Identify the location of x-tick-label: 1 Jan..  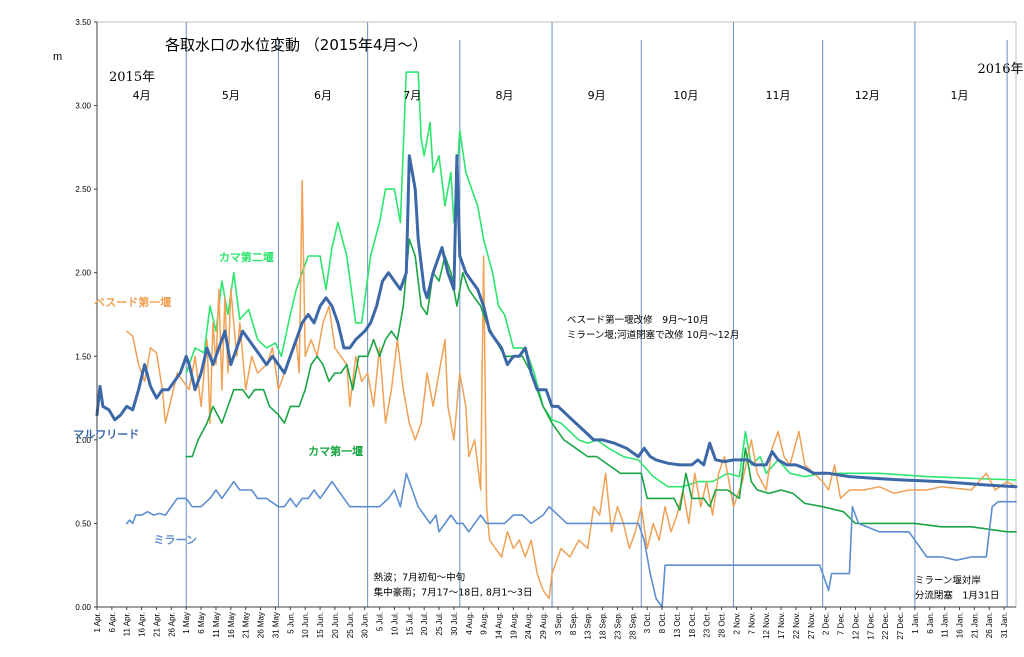
(915, 623).